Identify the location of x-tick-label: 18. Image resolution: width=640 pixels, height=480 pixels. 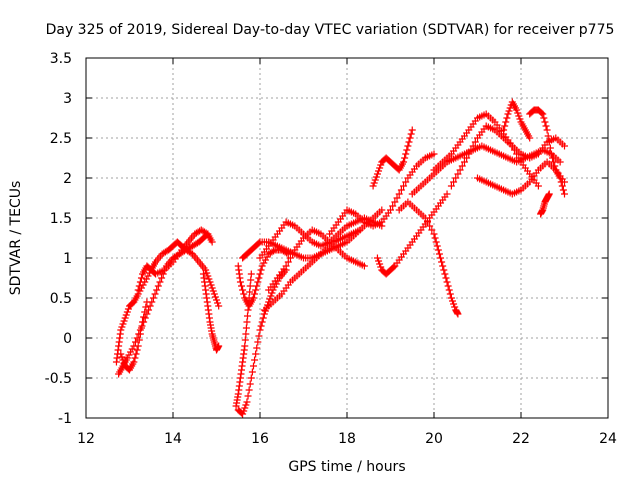
(347, 439).